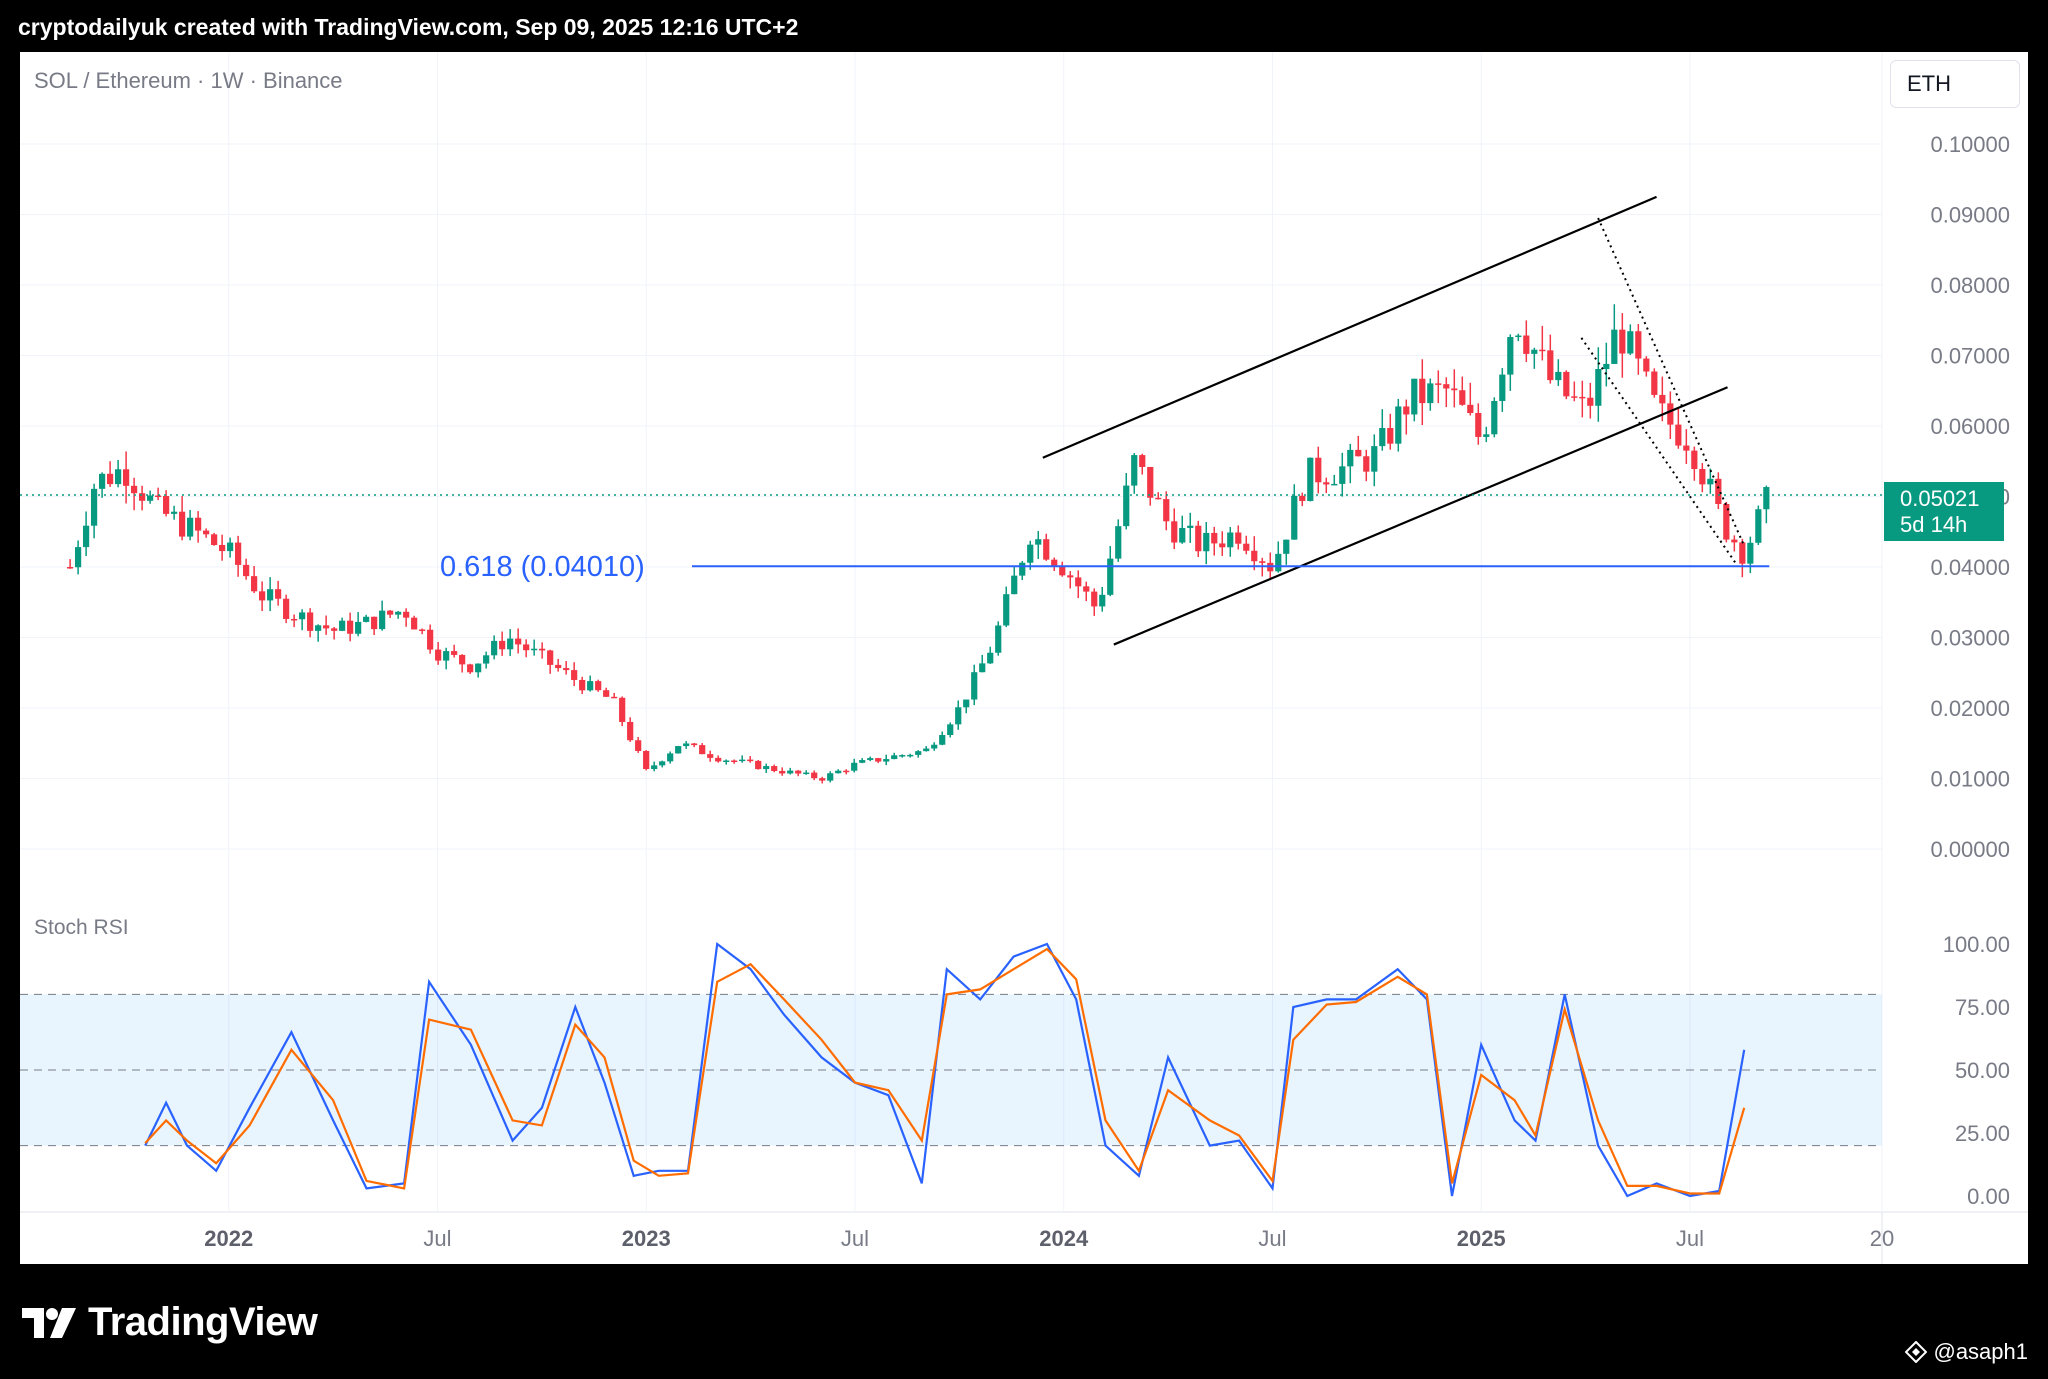 Image resolution: width=2048 pixels, height=1379 pixels. I want to click on author-name: @asaph1, so click(1980, 1351).